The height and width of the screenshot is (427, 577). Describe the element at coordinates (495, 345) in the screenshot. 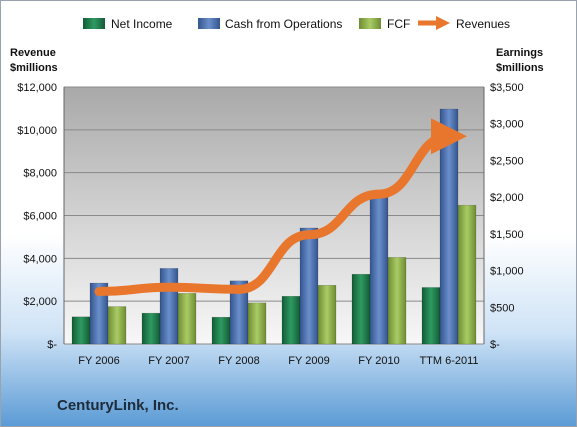

I see `right-tick-label: $-` at that location.